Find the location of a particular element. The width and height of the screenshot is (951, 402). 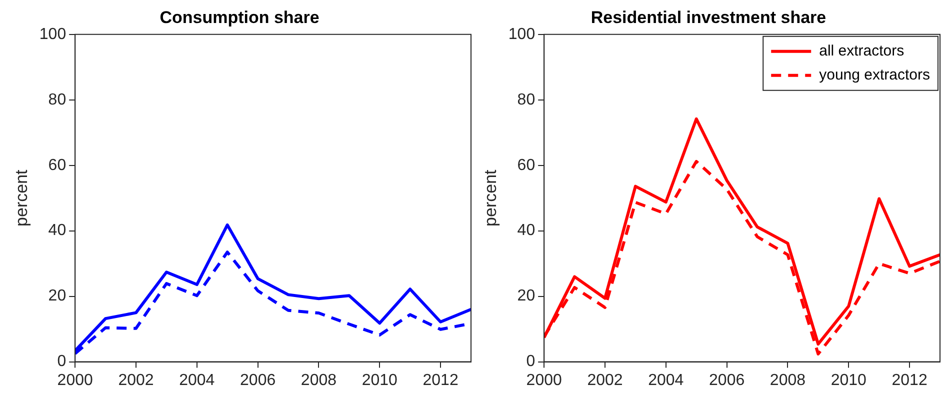

chart-title: Consumption share is located at coordinates (240, 17).